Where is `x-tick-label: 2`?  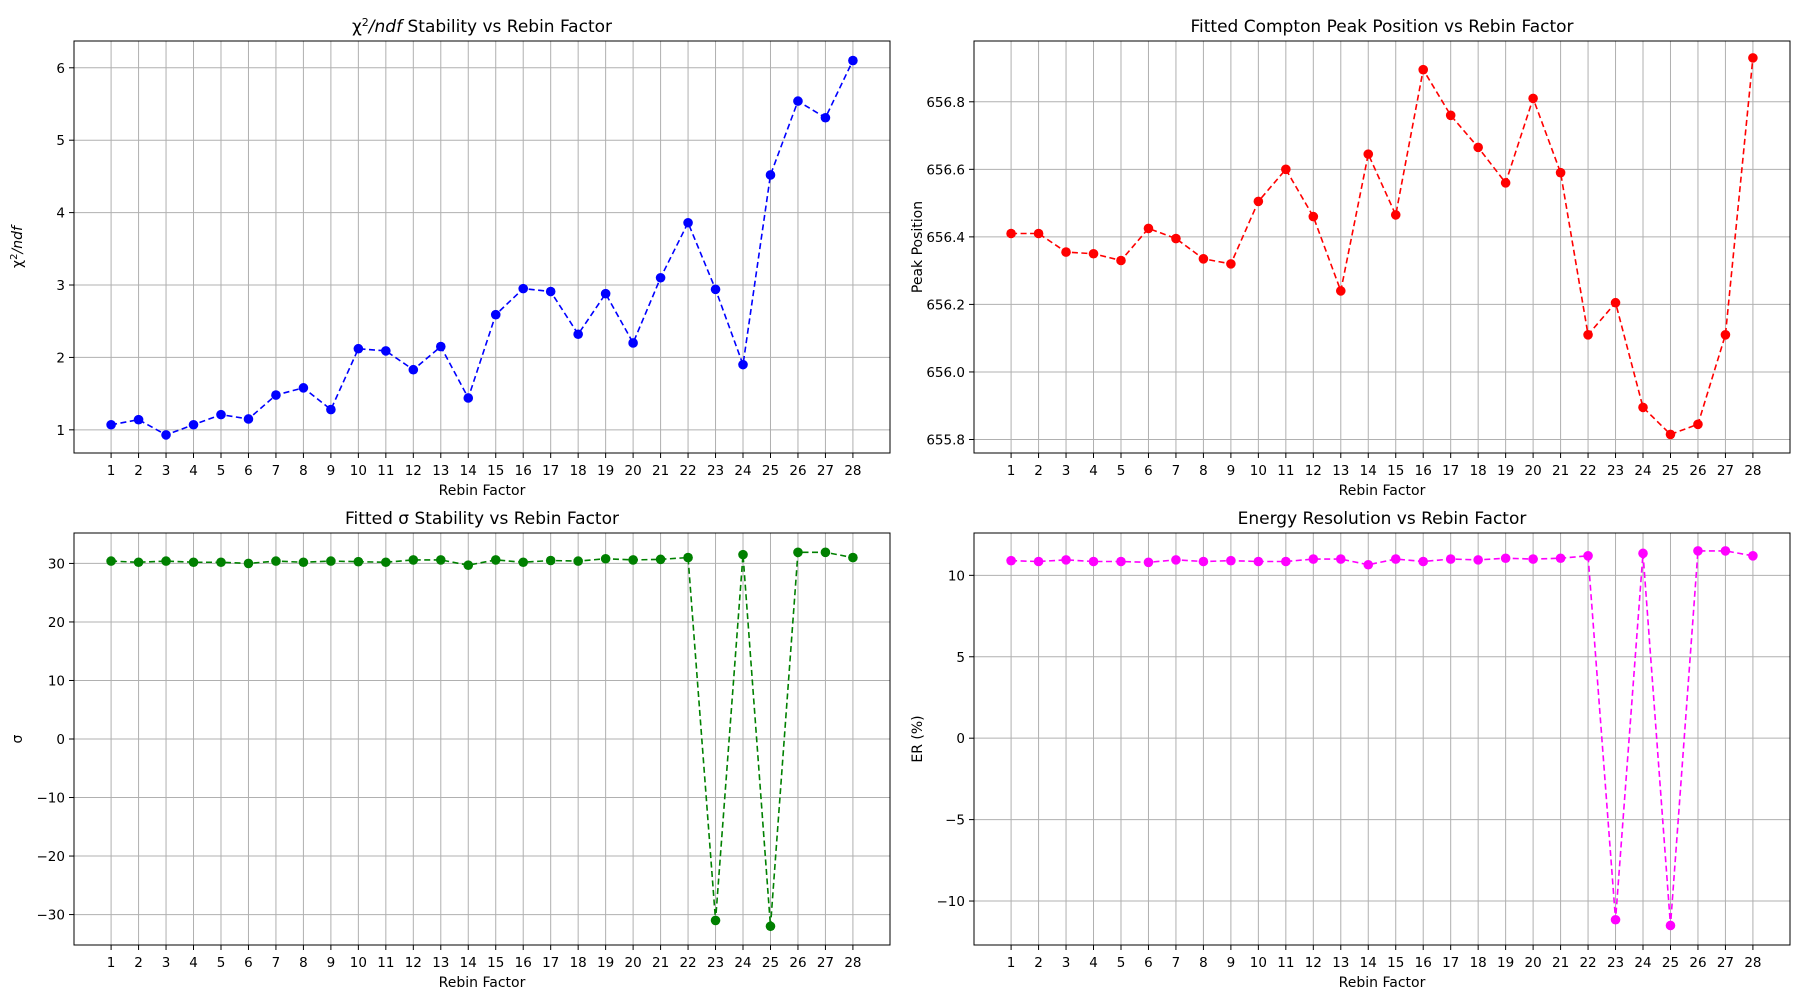 x-tick-label: 2 is located at coordinates (138, 963).